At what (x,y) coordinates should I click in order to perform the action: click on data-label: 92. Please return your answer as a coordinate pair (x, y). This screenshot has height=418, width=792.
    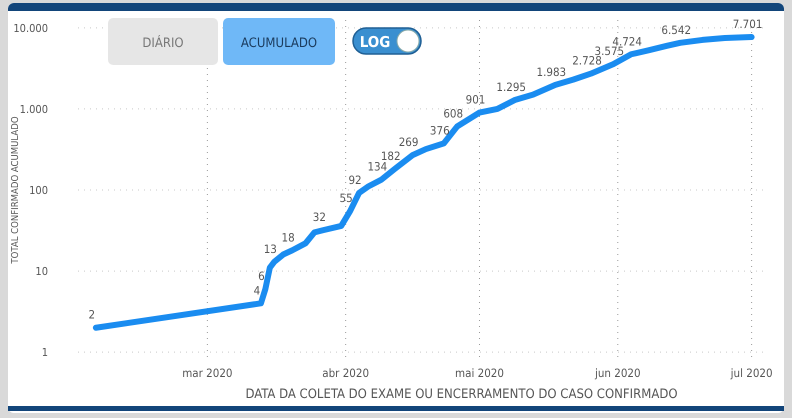
    Looking at the image, I should click on (355, 179).